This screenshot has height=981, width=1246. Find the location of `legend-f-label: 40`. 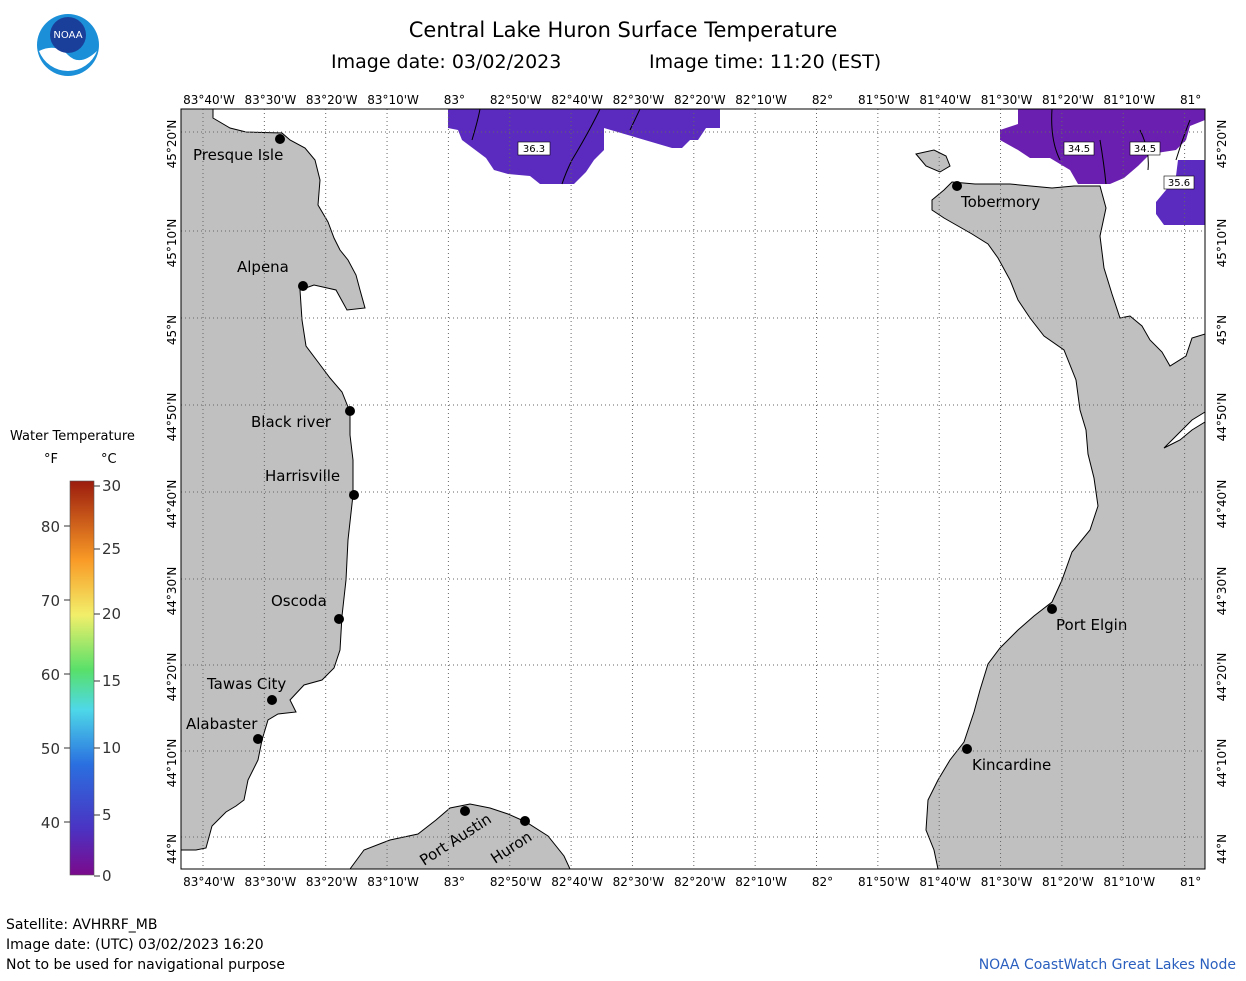

legend-f-label: 40 is located at coordinates (50, 823).